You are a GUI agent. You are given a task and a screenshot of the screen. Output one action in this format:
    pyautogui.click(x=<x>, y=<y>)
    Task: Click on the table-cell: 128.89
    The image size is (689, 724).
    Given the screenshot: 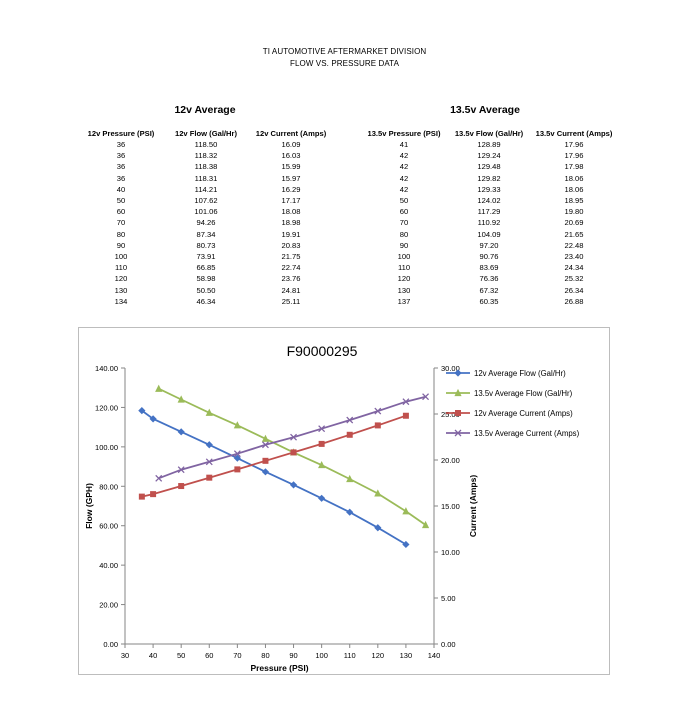 What is the action you would take?
    pyautogui.click(x=489, y=144)
    